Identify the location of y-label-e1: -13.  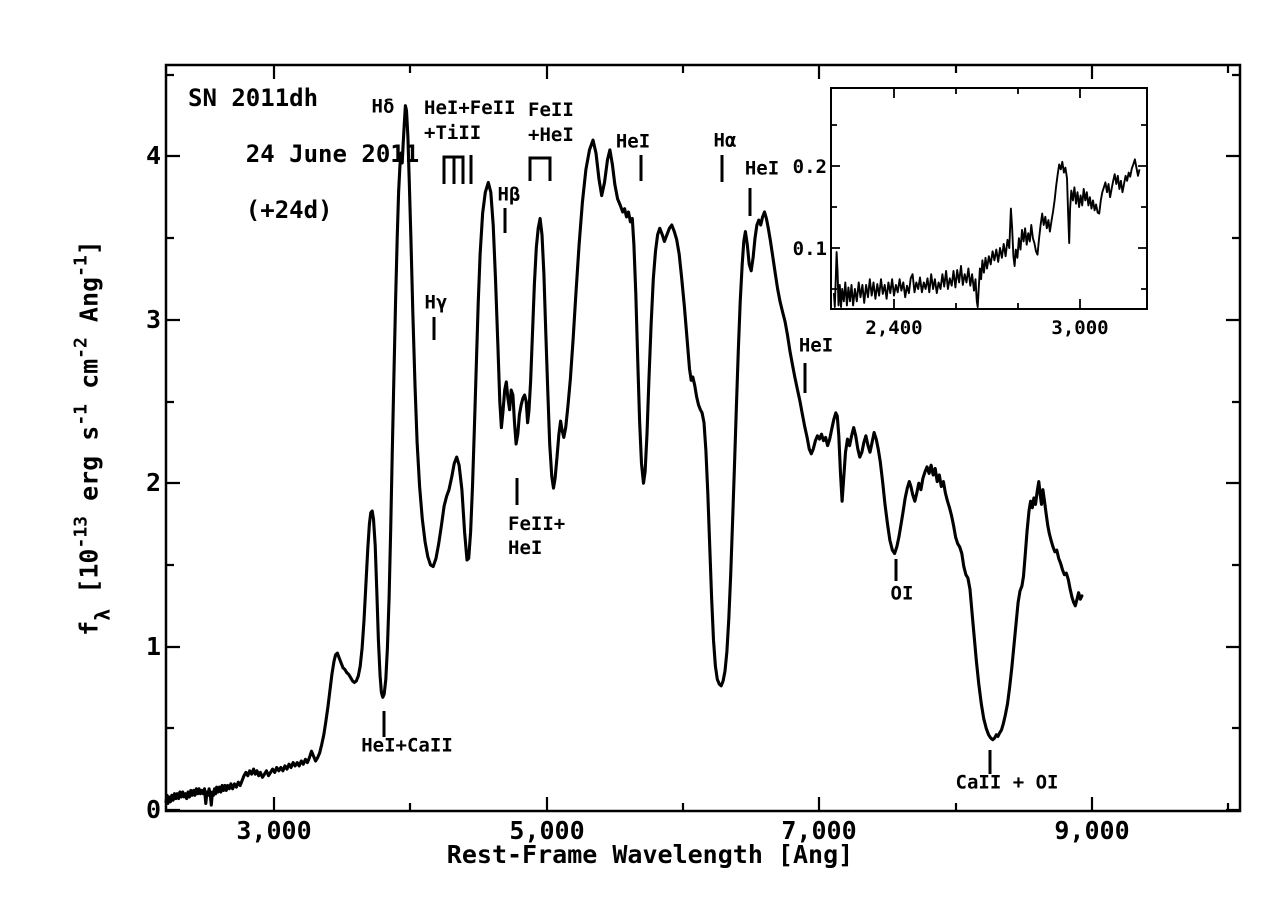
(81, 532).